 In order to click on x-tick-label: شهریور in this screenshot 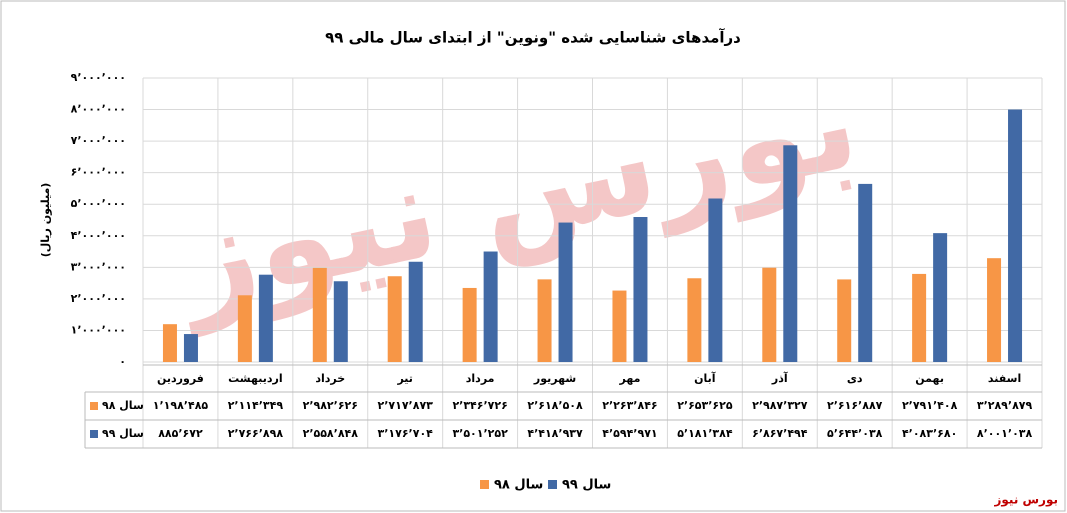, I will do `click(554, 378)`.